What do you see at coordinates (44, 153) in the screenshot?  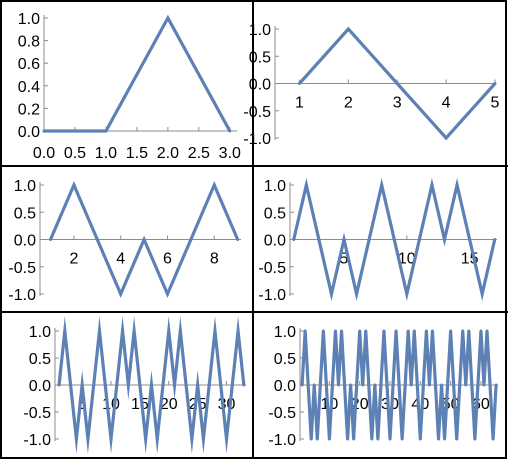 I see `x-tick-label: 0.0` at bounding box center [44, 153].